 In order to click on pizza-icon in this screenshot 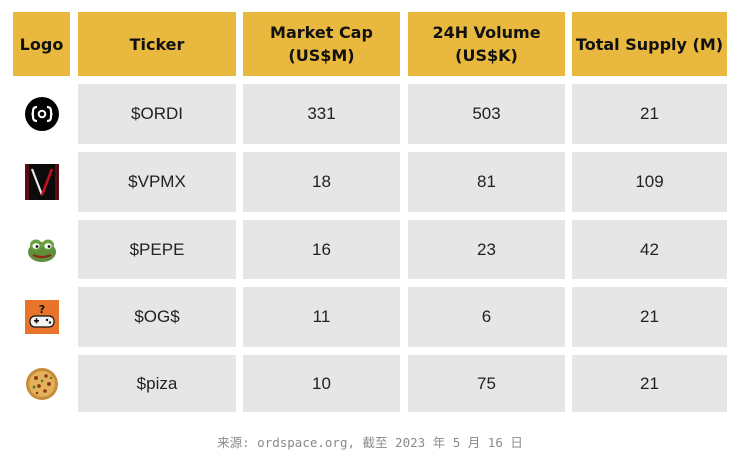, I will do `click(41, 383)`.